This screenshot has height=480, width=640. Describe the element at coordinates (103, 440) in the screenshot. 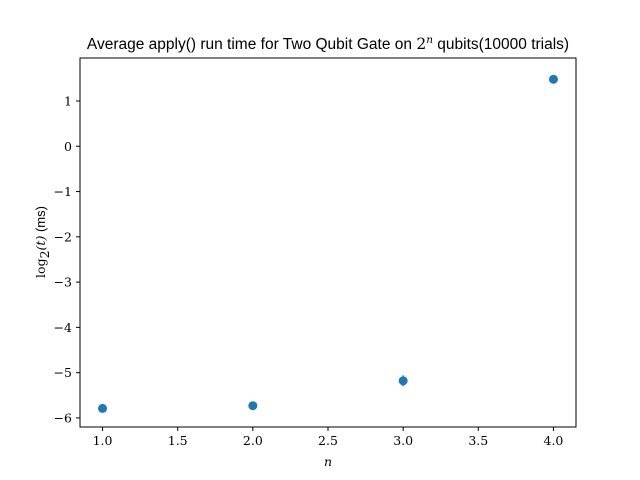

I see `x-tick-label: 1.0` at that location.